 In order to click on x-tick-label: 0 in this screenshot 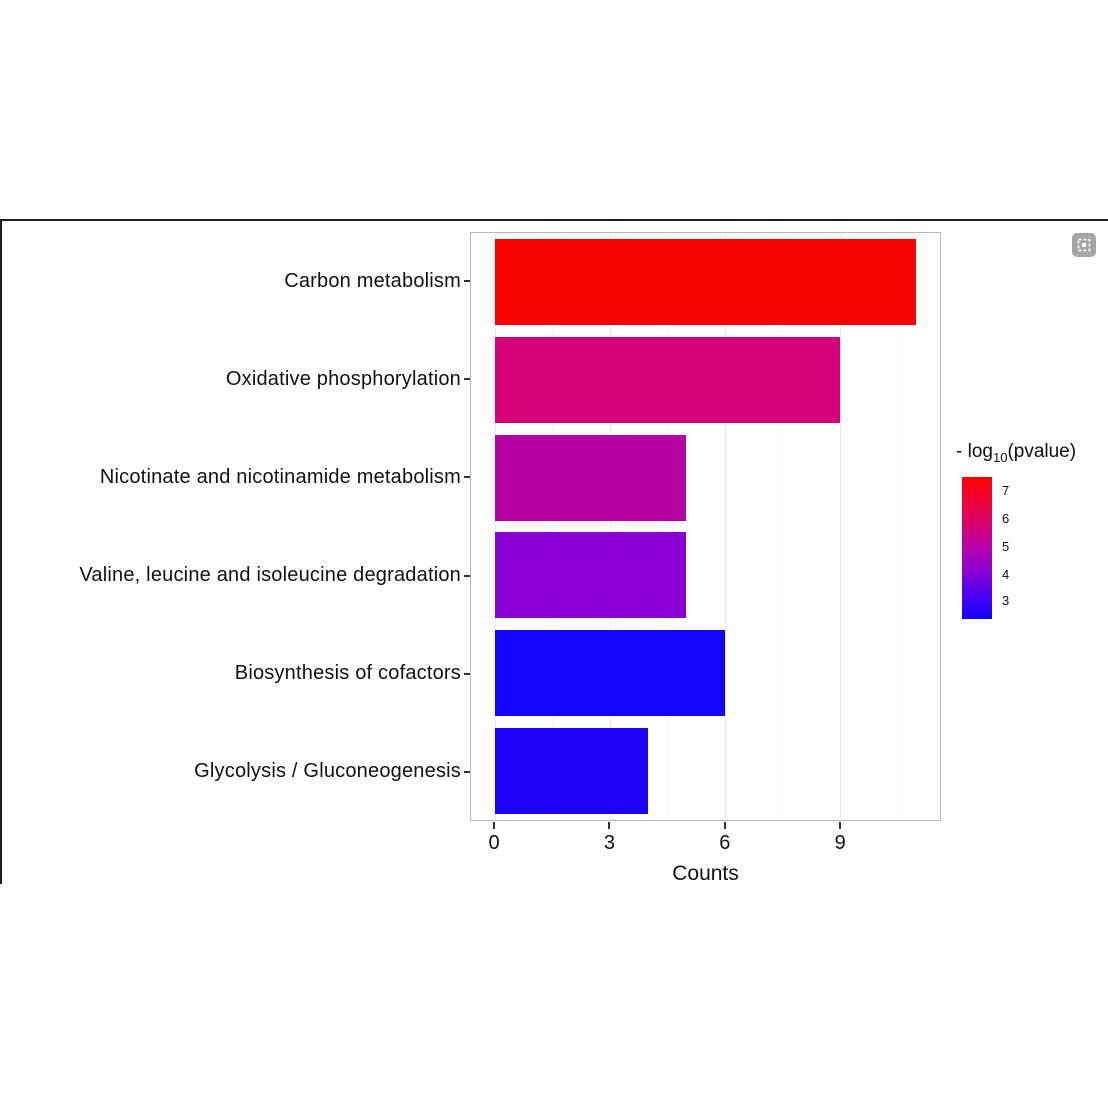, I will do `click(494, 843)`.